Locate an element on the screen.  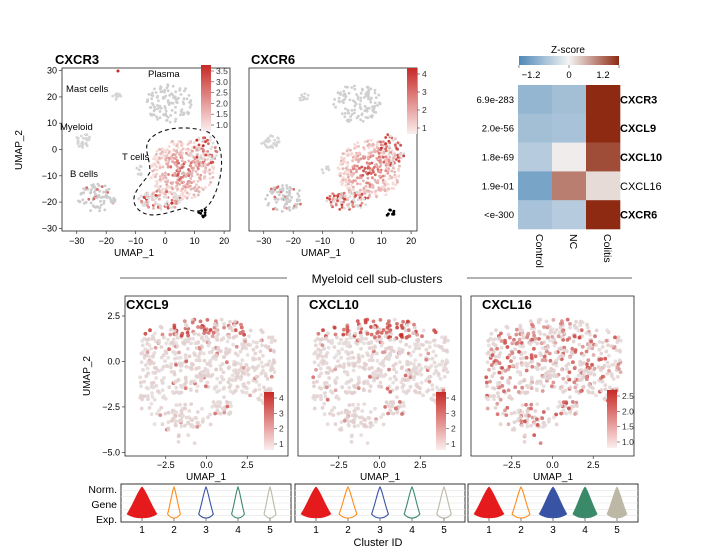
colorbar-gradient is located at coordinates (441, 421).